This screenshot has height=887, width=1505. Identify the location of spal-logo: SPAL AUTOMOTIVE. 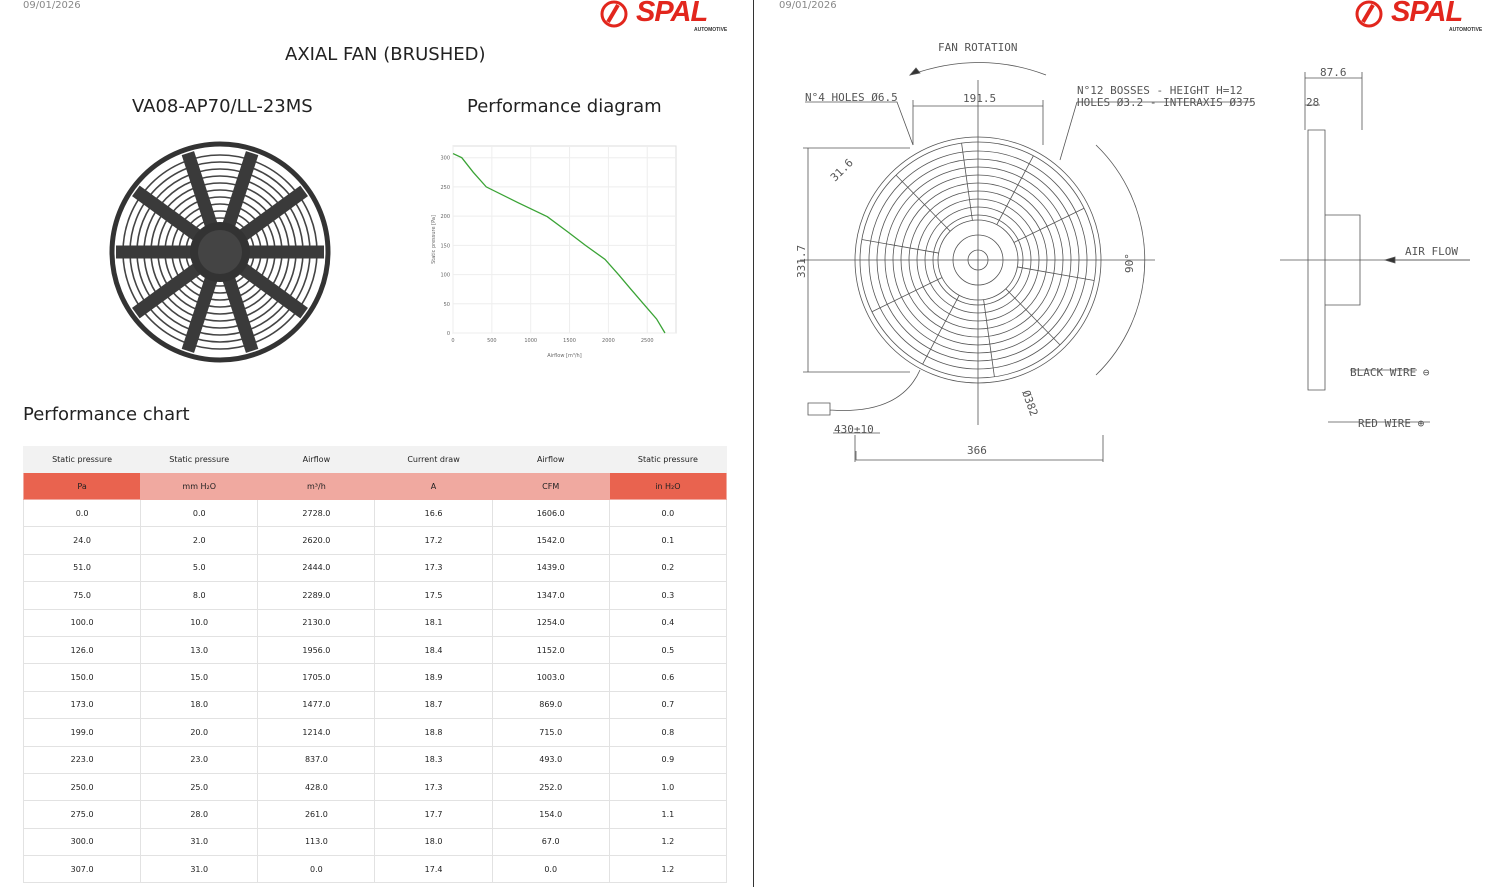
(665, 17).